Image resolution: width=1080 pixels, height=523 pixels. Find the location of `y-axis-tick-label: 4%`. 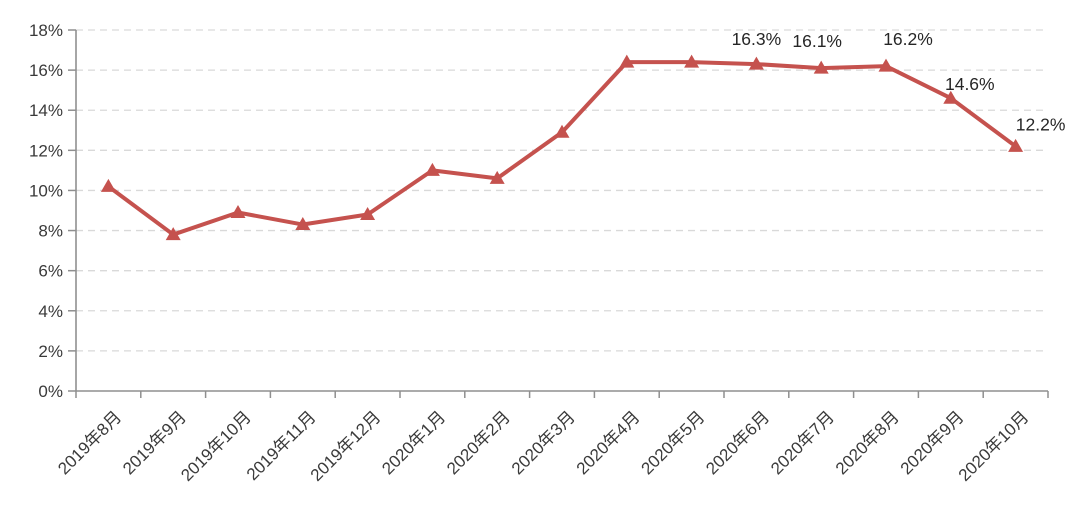

y-axis-tick-label: 4% is located at coordinates (50, 311).